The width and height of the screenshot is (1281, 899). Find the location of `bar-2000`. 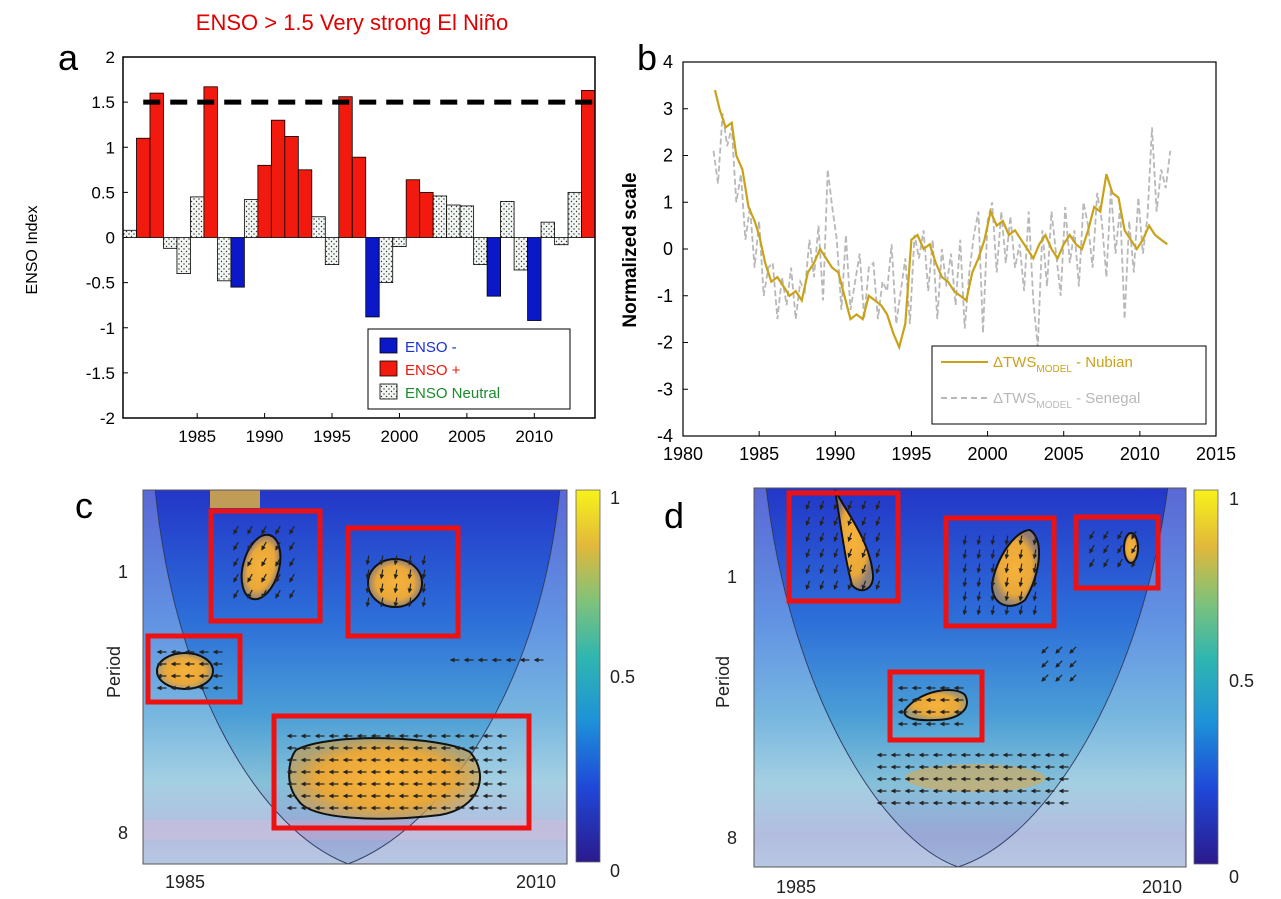

bar-2000 is located at coordinates (399, 242).